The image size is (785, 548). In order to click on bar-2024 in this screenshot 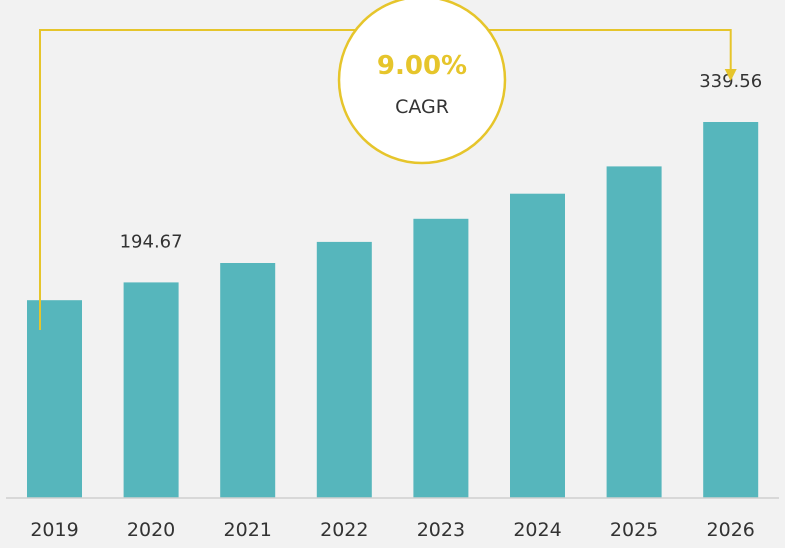, I will do `click(537, 345)`.